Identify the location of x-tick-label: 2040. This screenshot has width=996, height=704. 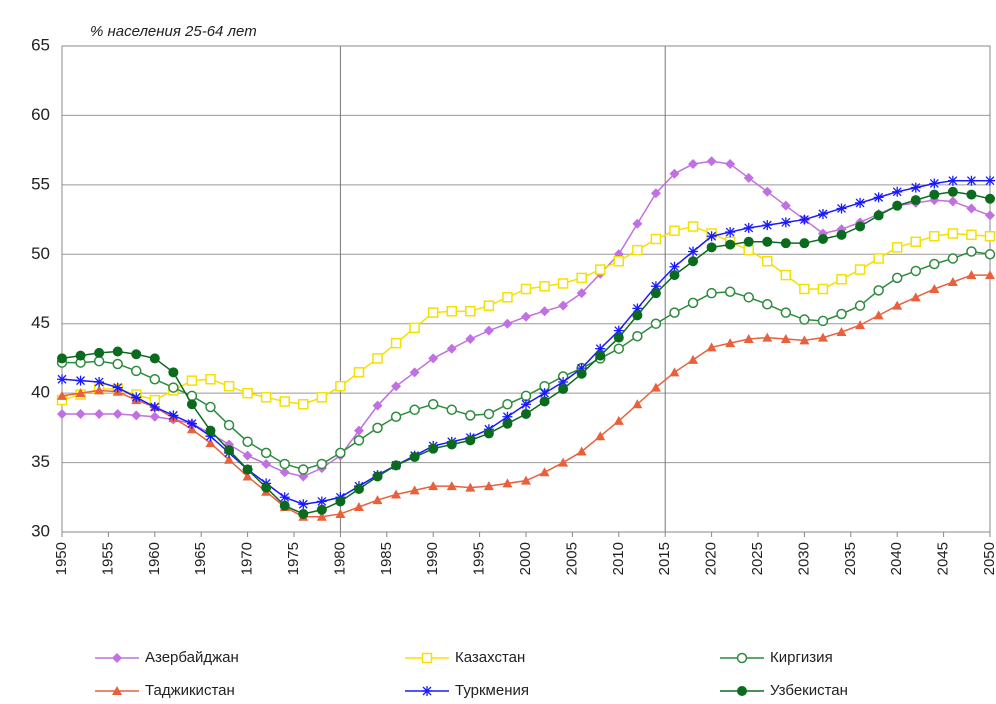
(896, 558).